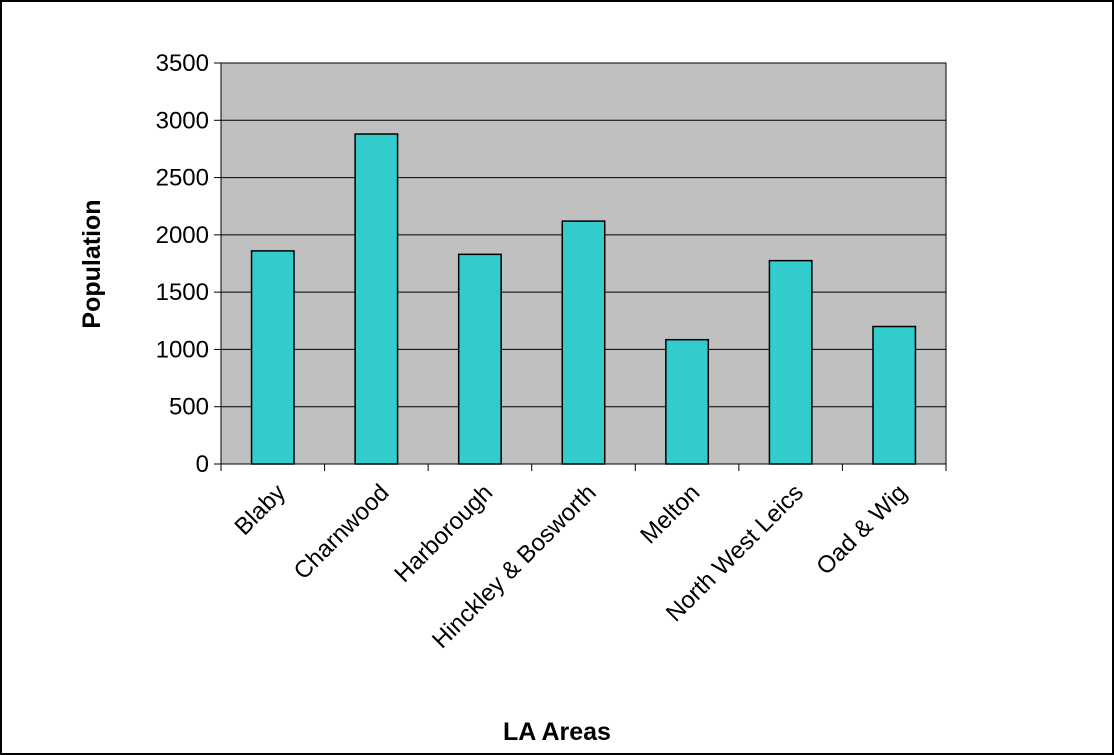 Image resolution: width=1114 pixels, height=755 pixels. What do you see at coordinates (557, 732) in the screenshot?
I see `x-axis-title: LA Areas` at bounding box center [557, 732].